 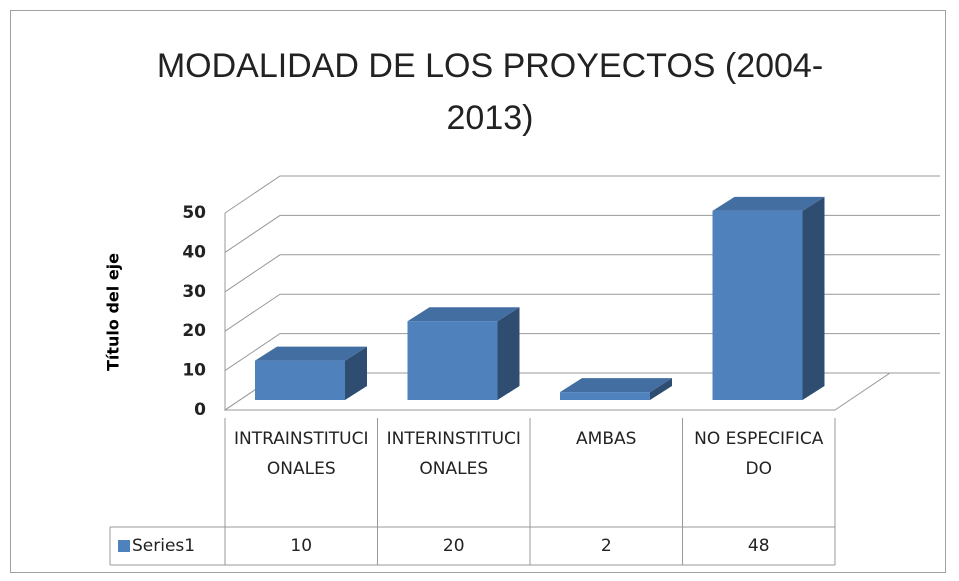 I want to click on y-tick-label: 30, so click(x=194, y=292).